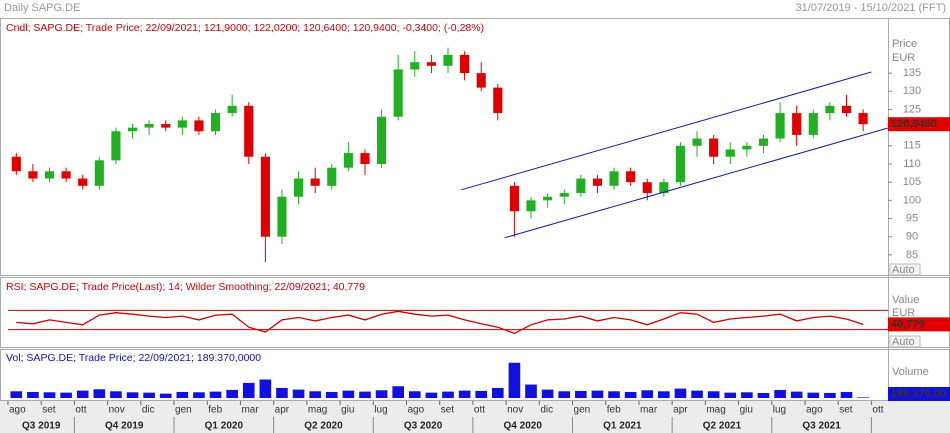  What do you see at coordinates (912, 146) in the screenshot?
I see `y-tick-label: 115` at bounding box center [912, 146].